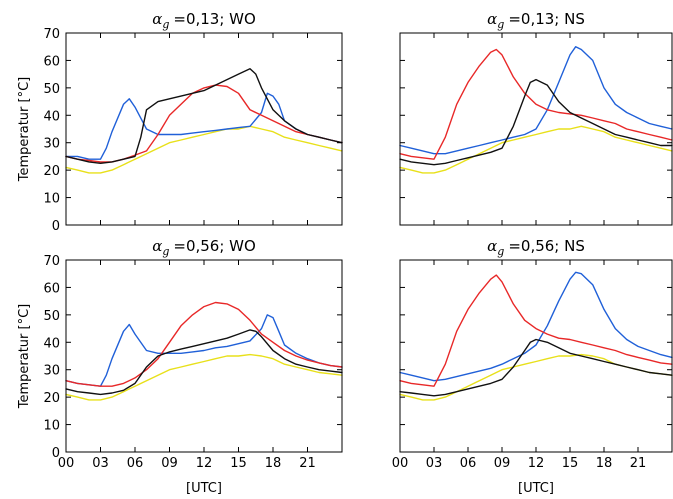 The height and width of the screenshot is (499, 673). I want to click on title-text: =0,13; NS, so click(546, 19).